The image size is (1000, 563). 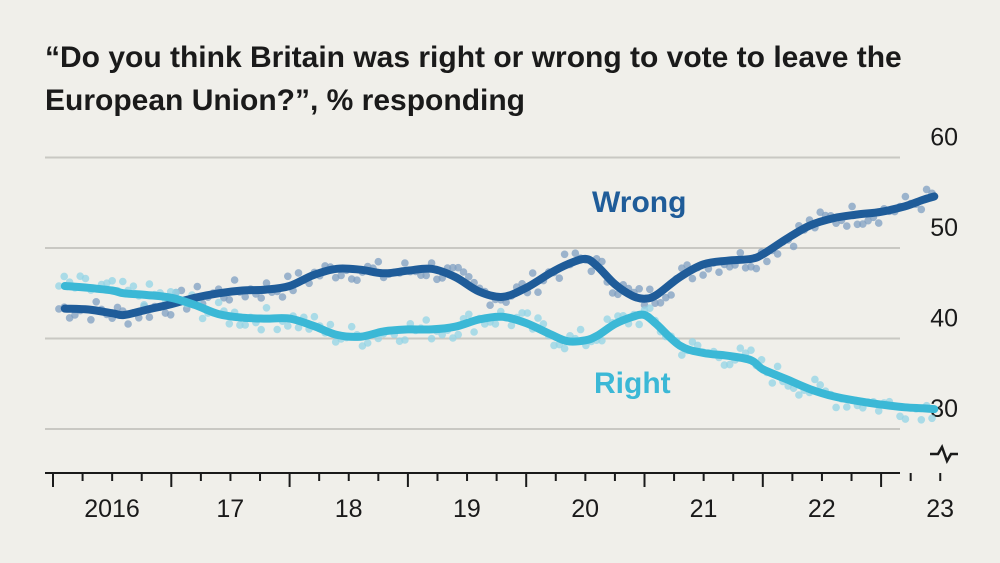 What do you see at coordinates (632, 383) in the screenshot?
I see `right-series-label: Right` at bounding box center [632, 383].